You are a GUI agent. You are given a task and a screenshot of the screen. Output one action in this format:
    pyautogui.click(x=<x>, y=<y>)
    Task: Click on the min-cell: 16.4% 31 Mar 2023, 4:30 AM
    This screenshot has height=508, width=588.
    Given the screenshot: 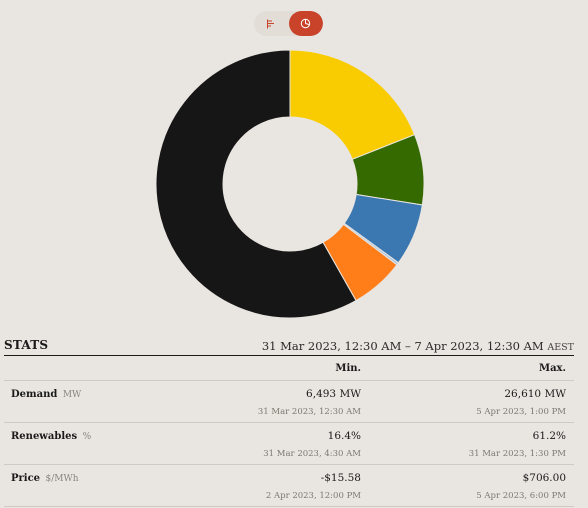 What is the action you would take?
    pyautogui.click(x=246, y=443)
    